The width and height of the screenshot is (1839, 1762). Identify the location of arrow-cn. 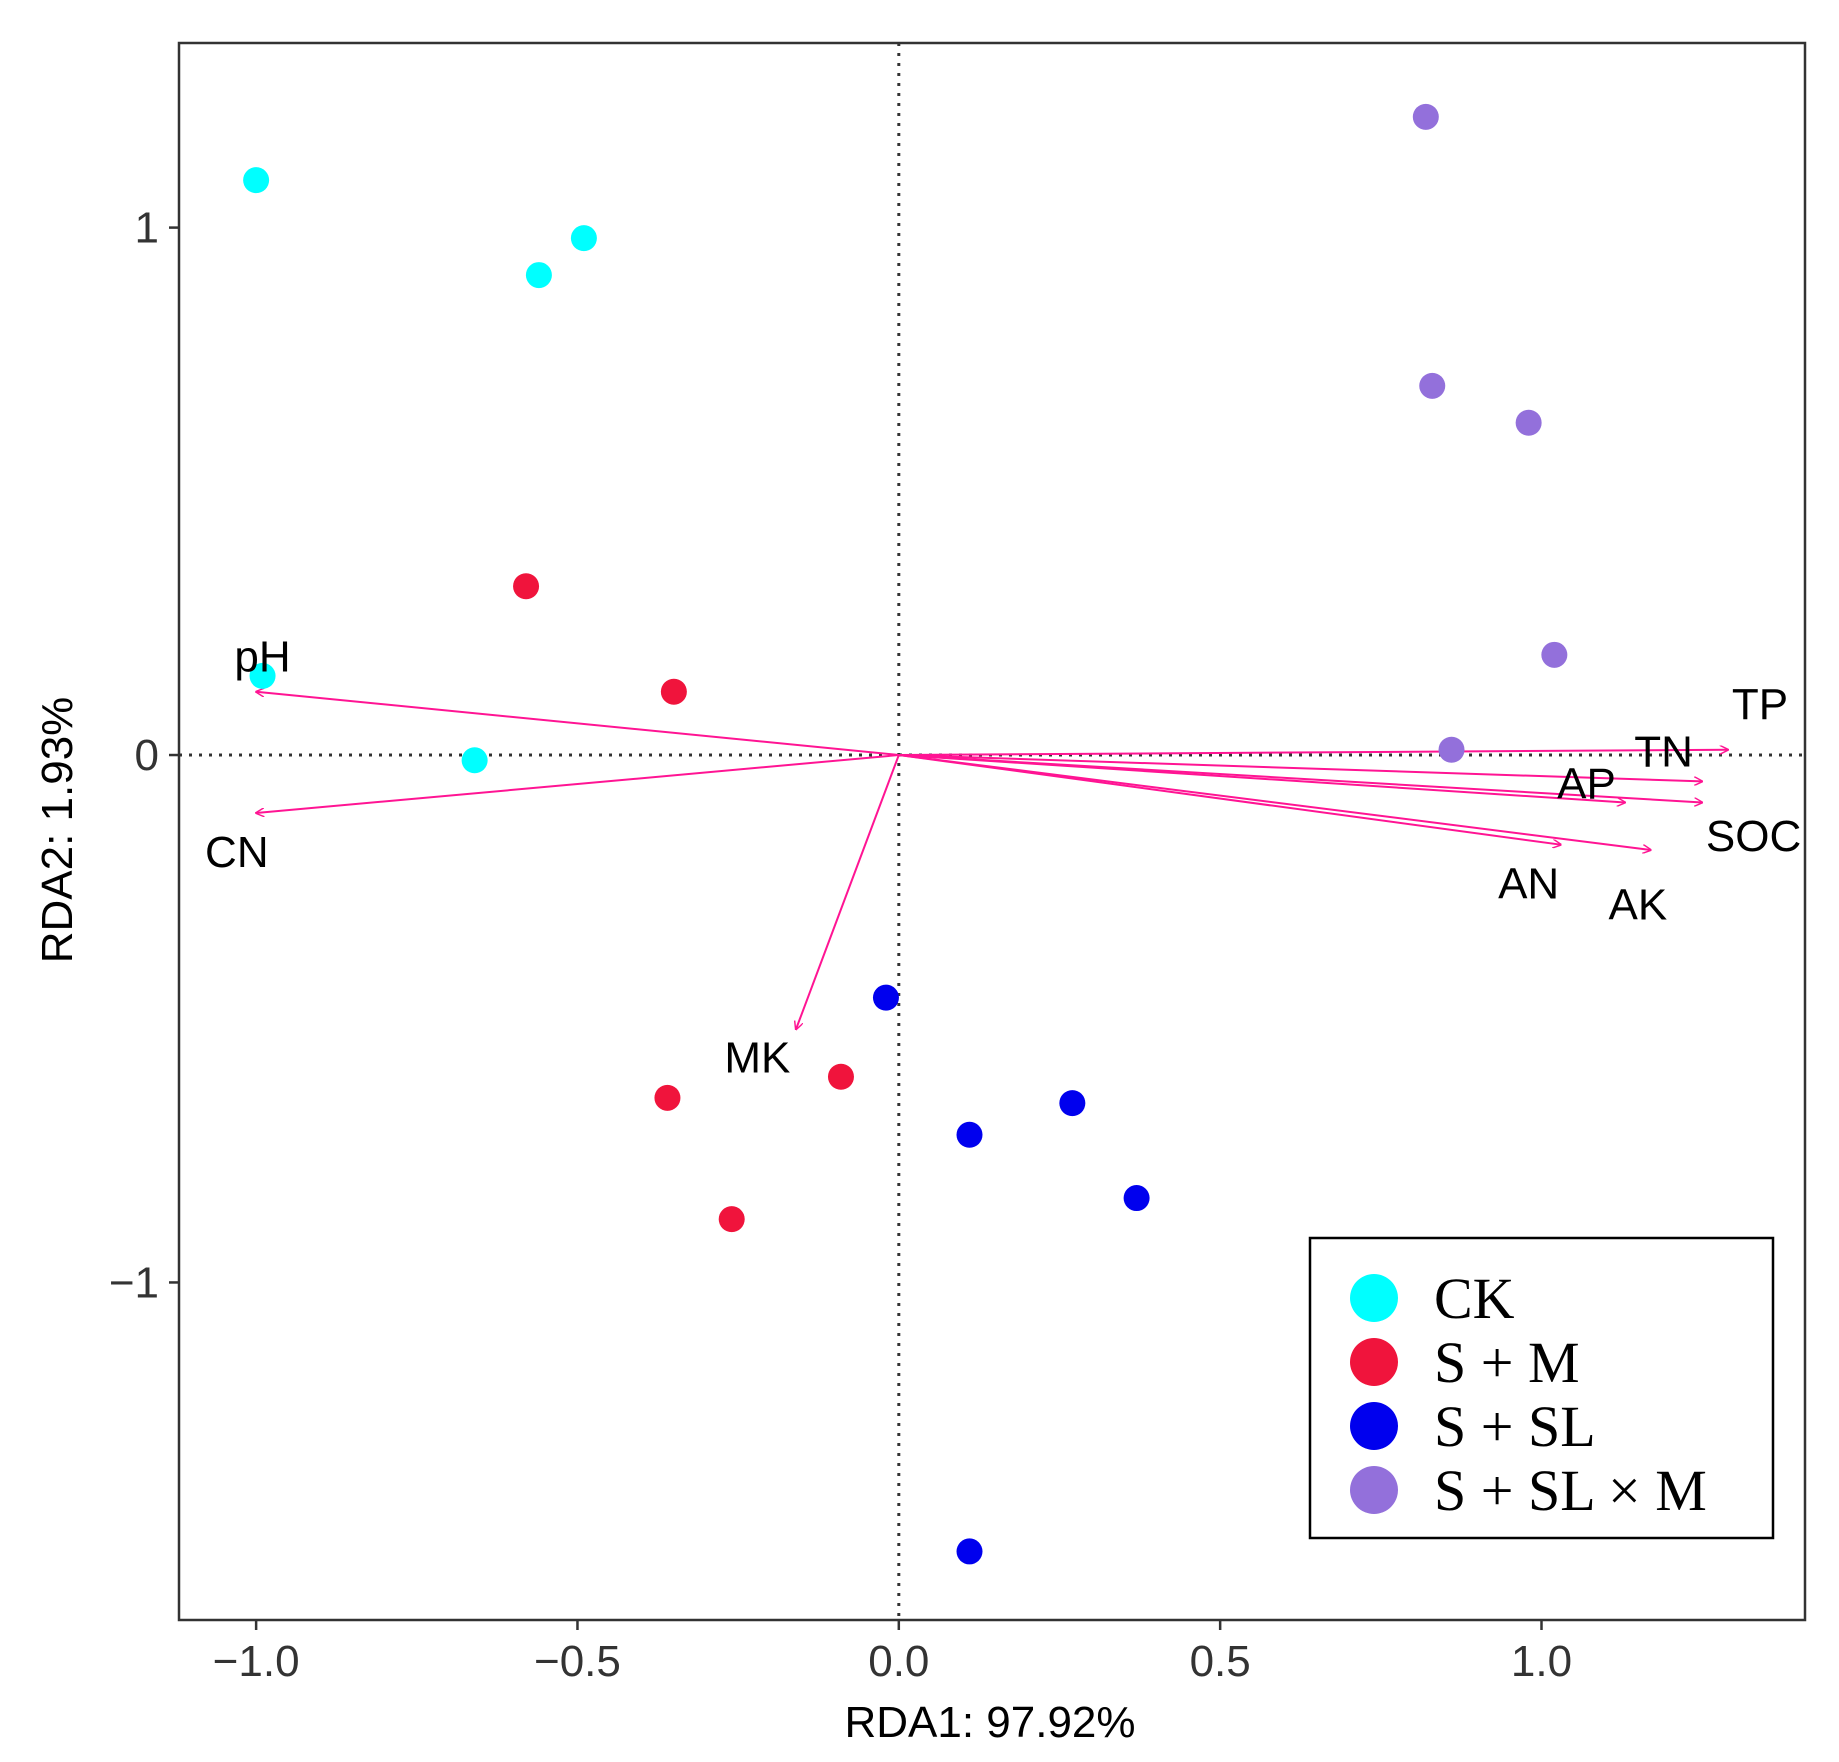
(577, 783).